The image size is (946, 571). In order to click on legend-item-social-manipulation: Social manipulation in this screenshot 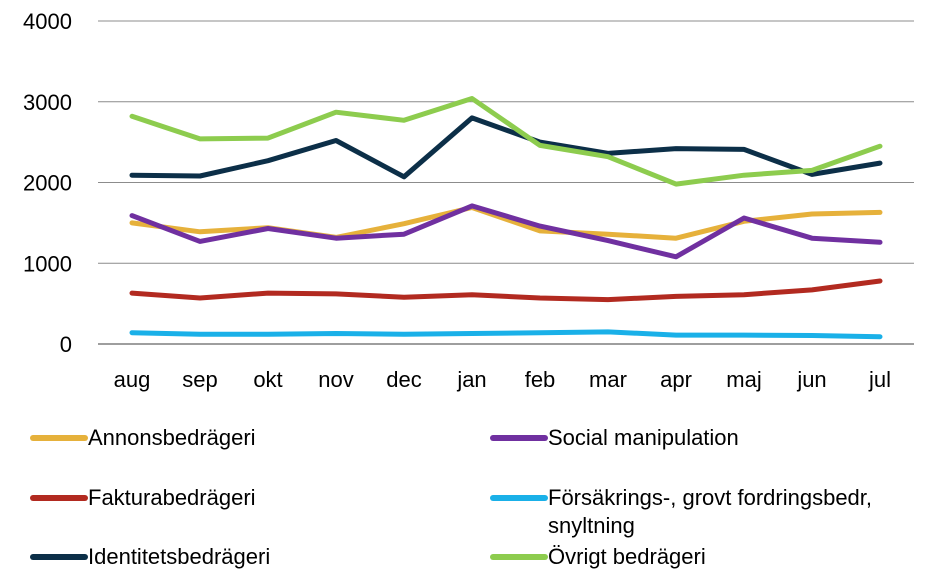, I will do `click(614, 438)`.